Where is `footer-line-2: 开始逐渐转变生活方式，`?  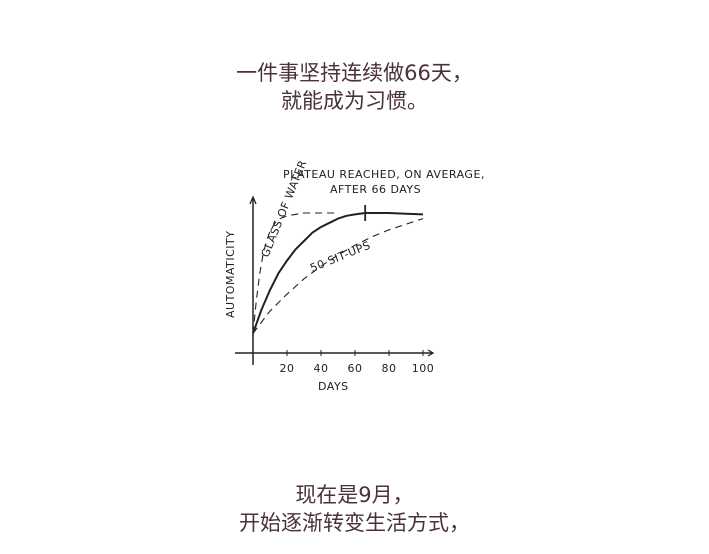
footer-line-2: 开始逐渐转变生活方式， is located at coordinates (354, 523).